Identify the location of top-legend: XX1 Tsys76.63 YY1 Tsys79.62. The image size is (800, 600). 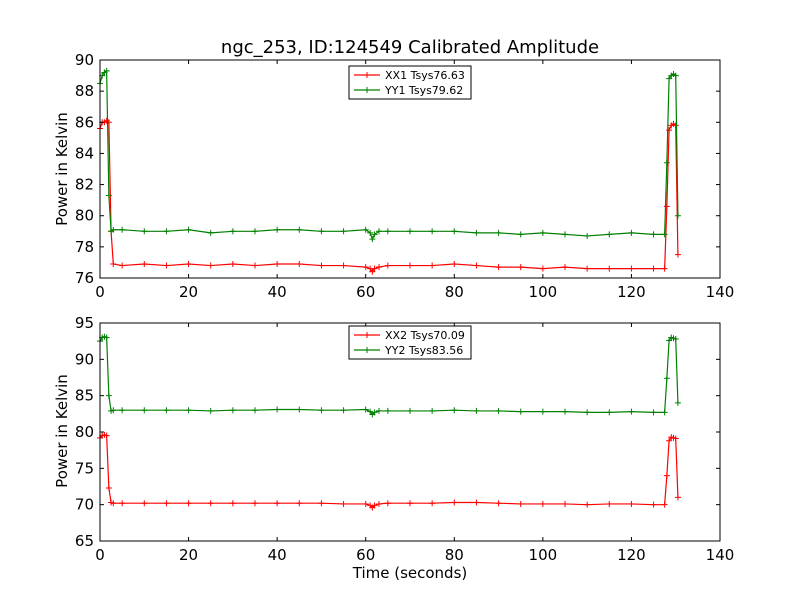
(410, 82).